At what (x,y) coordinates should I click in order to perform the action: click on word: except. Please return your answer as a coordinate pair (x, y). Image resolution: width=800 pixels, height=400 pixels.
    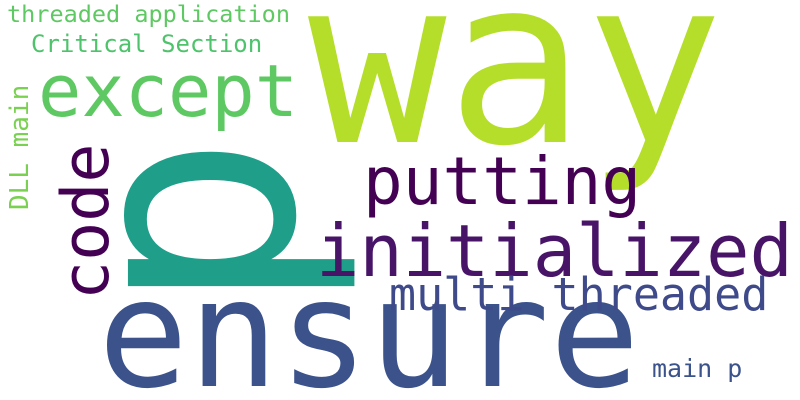
    Looking at the image, I should click on (168, 91).